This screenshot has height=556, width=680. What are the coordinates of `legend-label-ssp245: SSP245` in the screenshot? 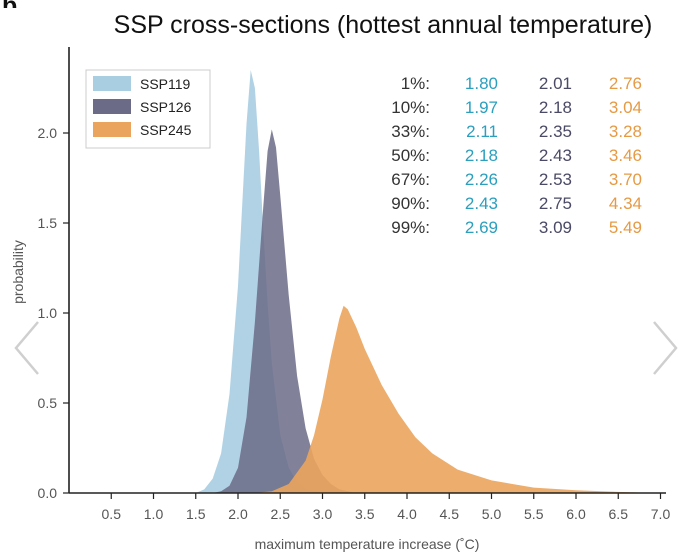 It's located at (166, 130).